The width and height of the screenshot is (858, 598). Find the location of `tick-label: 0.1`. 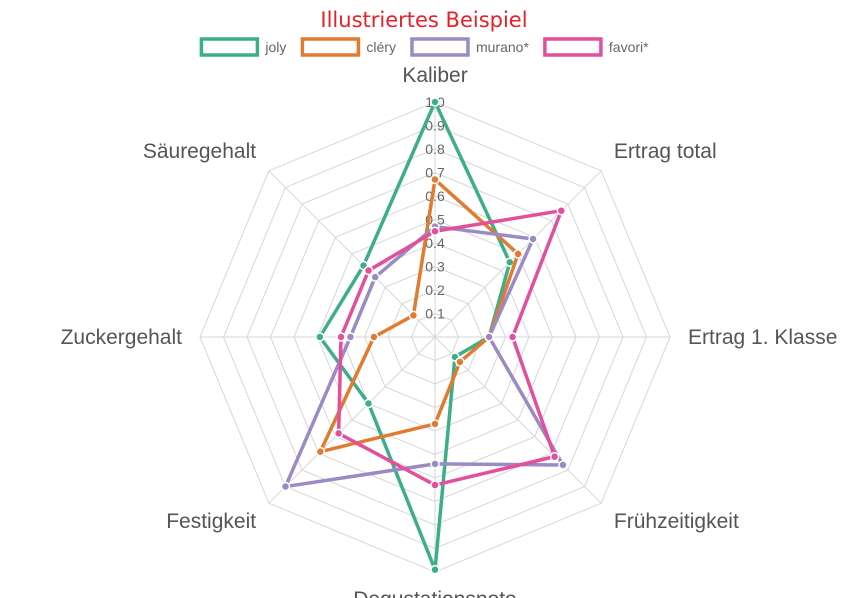

tick-label: 0.1 is located at coordinates (435, 314).